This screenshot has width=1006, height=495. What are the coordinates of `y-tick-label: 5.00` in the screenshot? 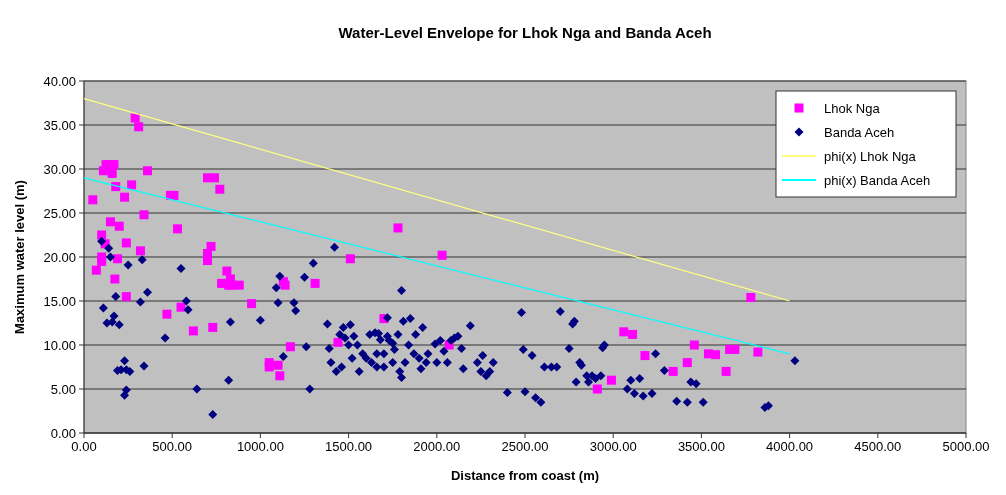 It's located at (63, 389).